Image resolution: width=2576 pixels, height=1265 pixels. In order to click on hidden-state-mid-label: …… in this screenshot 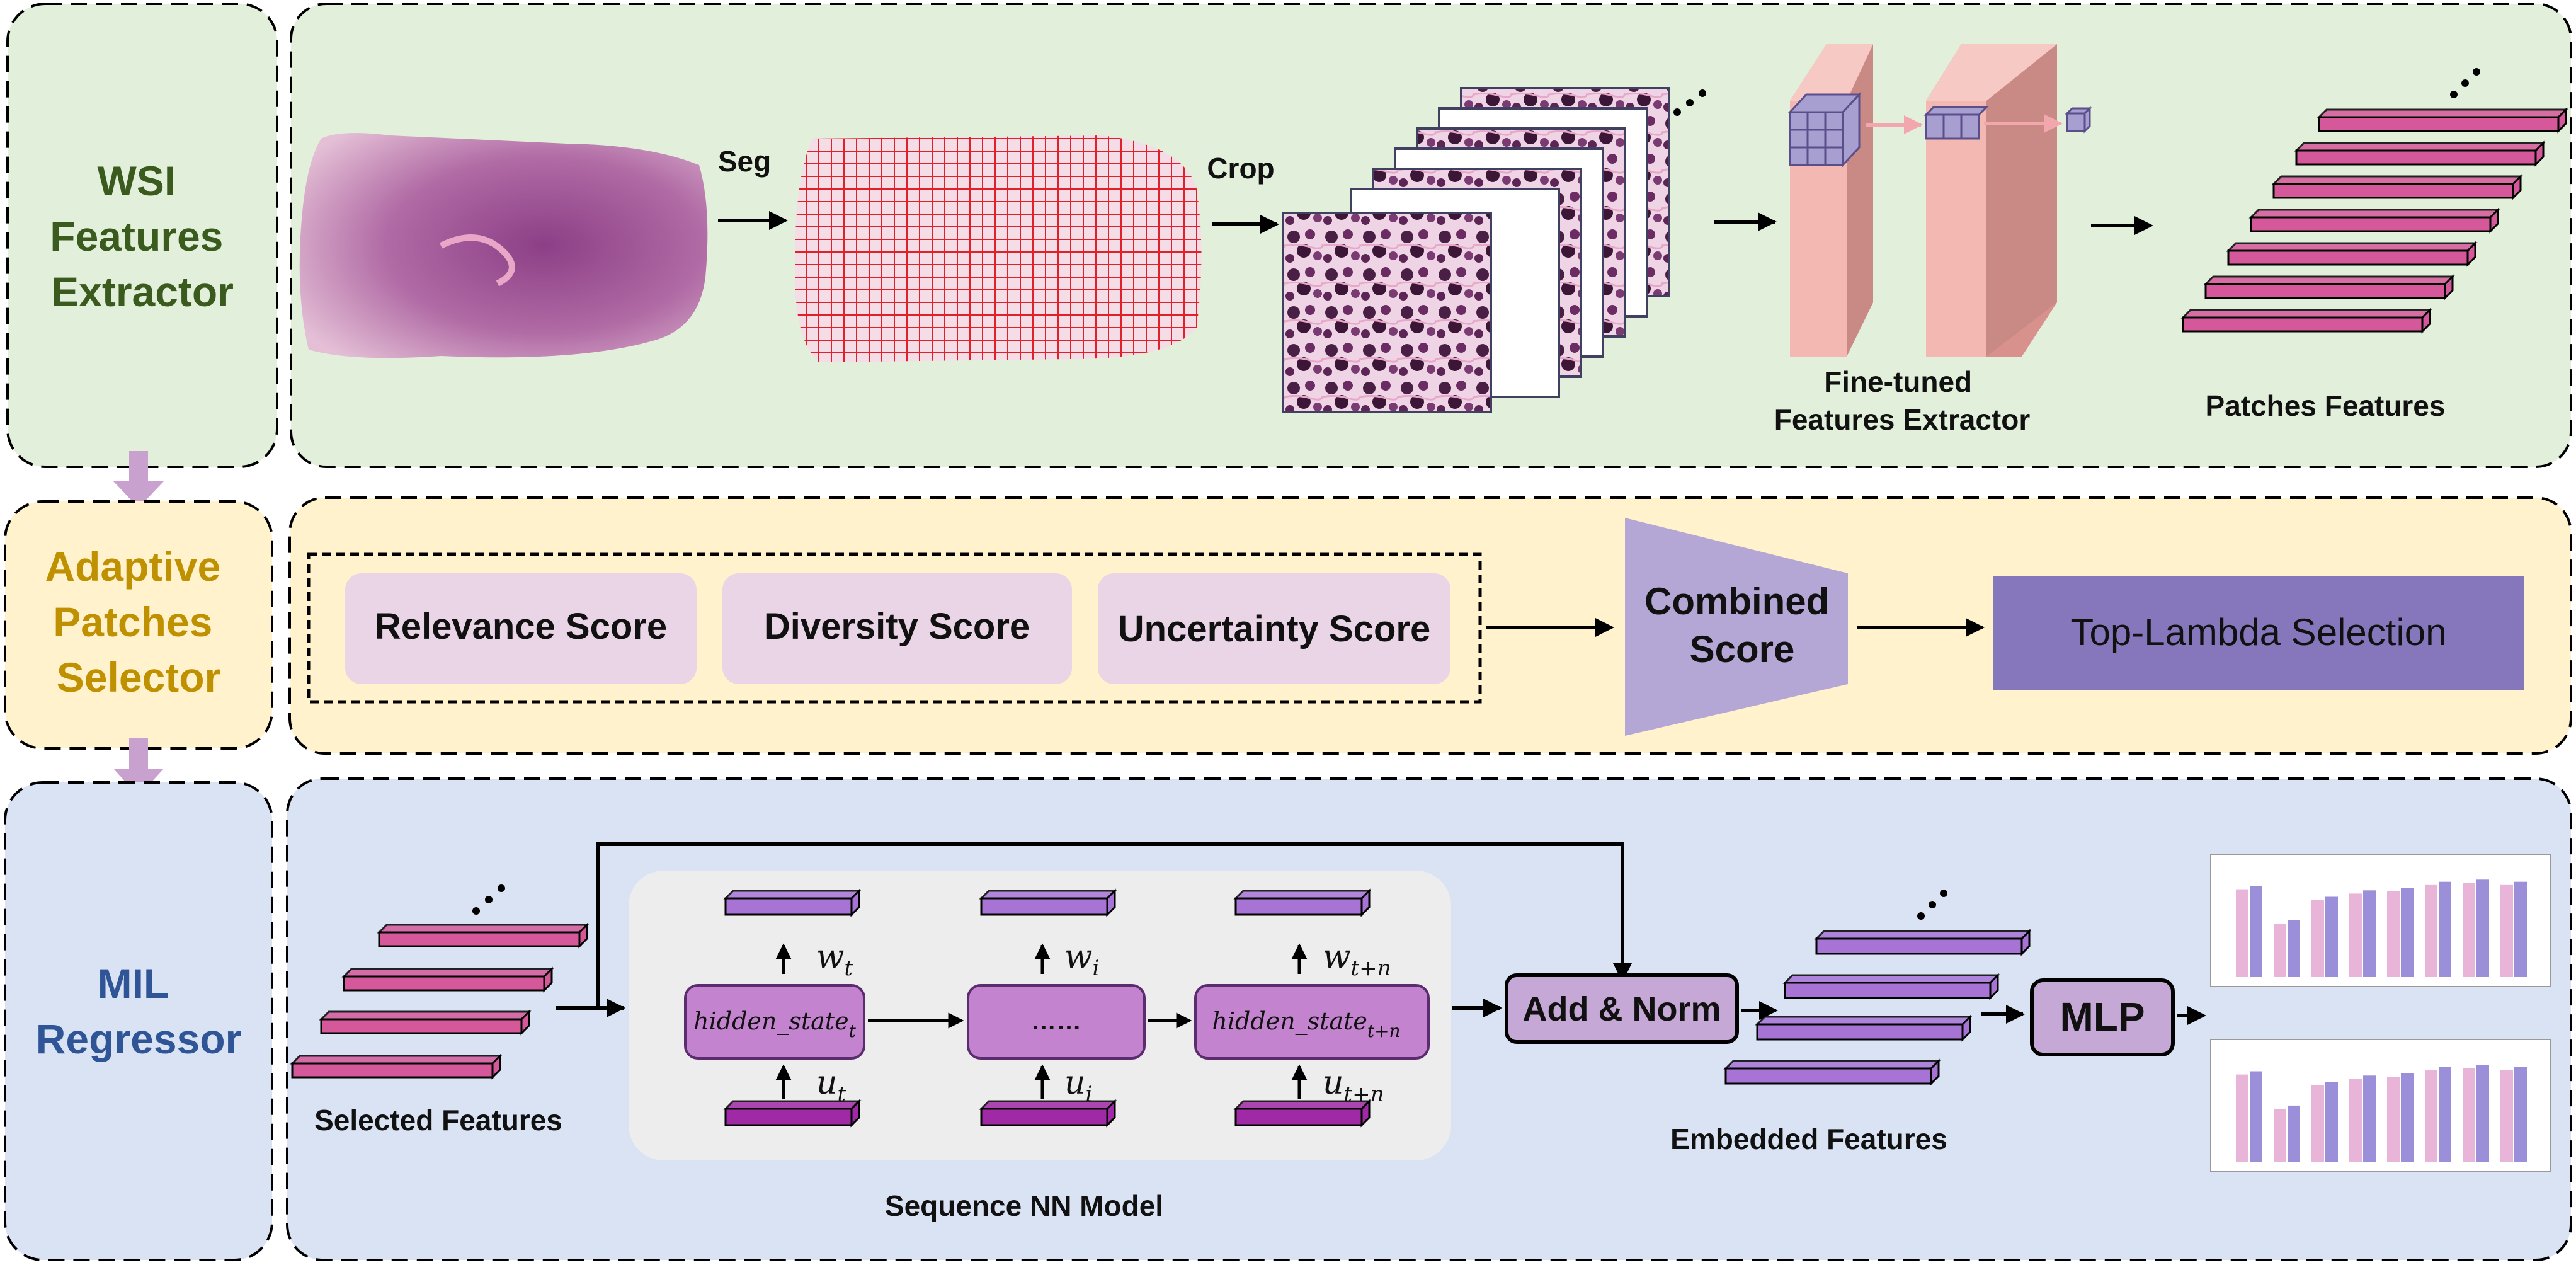, I will do `click(1056, 1021)`.